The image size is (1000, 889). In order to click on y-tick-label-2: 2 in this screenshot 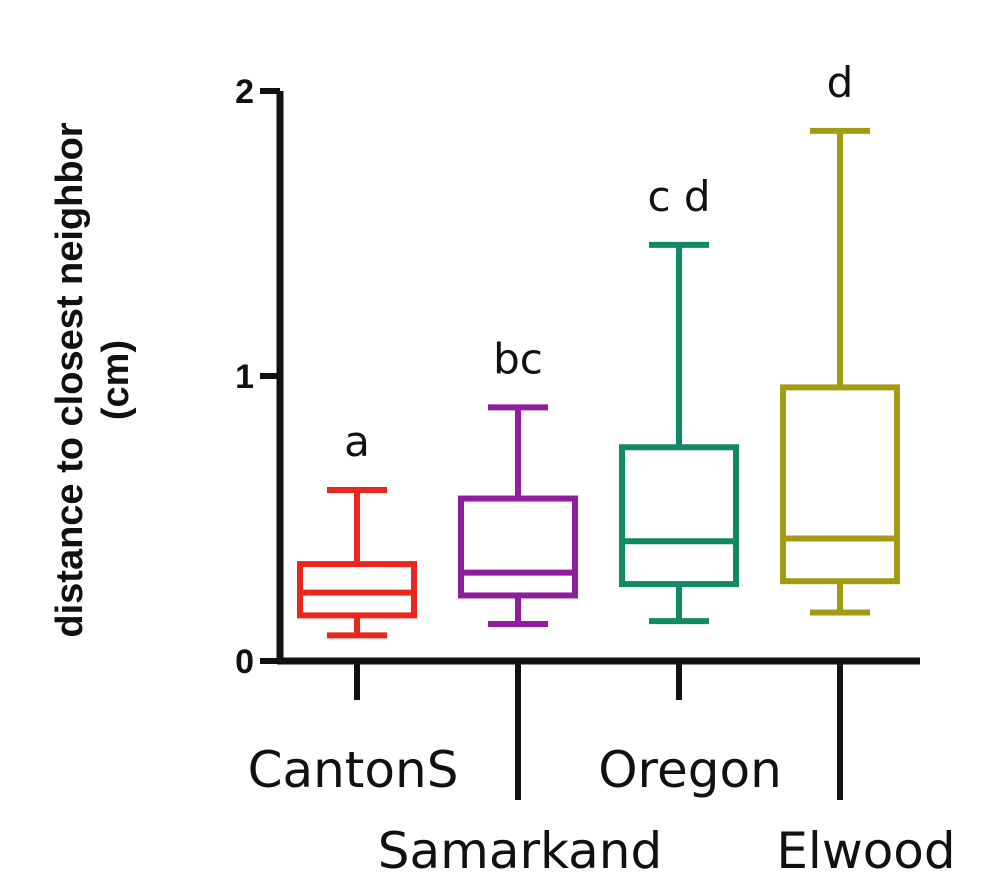, I will do `click(244, 92)`.